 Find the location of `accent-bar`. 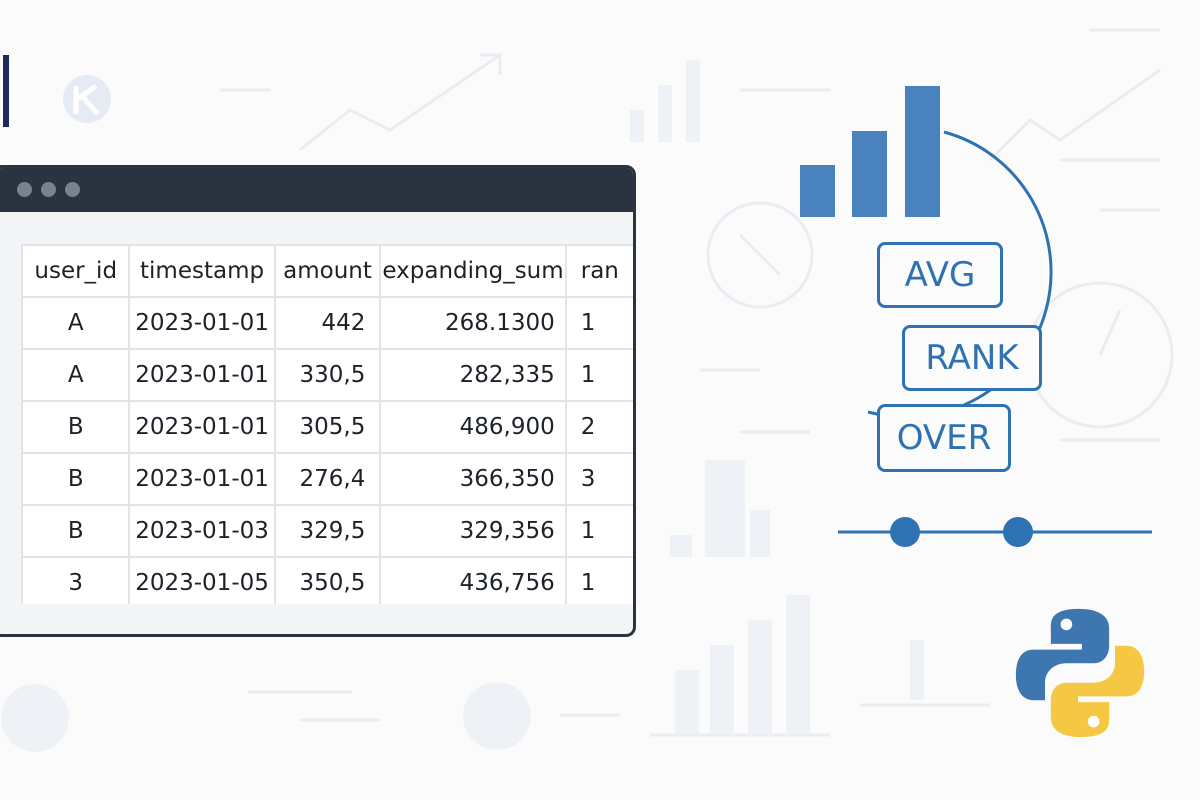

accent-bar is located at coordinates (6, 91).